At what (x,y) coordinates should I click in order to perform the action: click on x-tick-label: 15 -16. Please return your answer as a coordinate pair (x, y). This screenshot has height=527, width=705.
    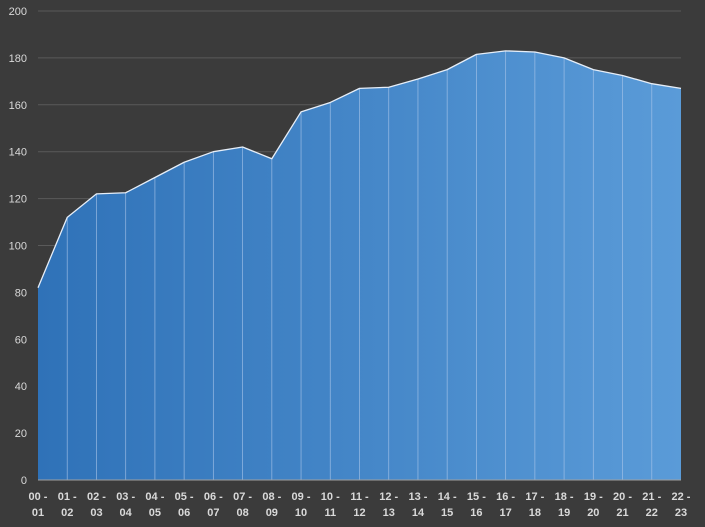
    Looking at the image, I should click on (476, 505).